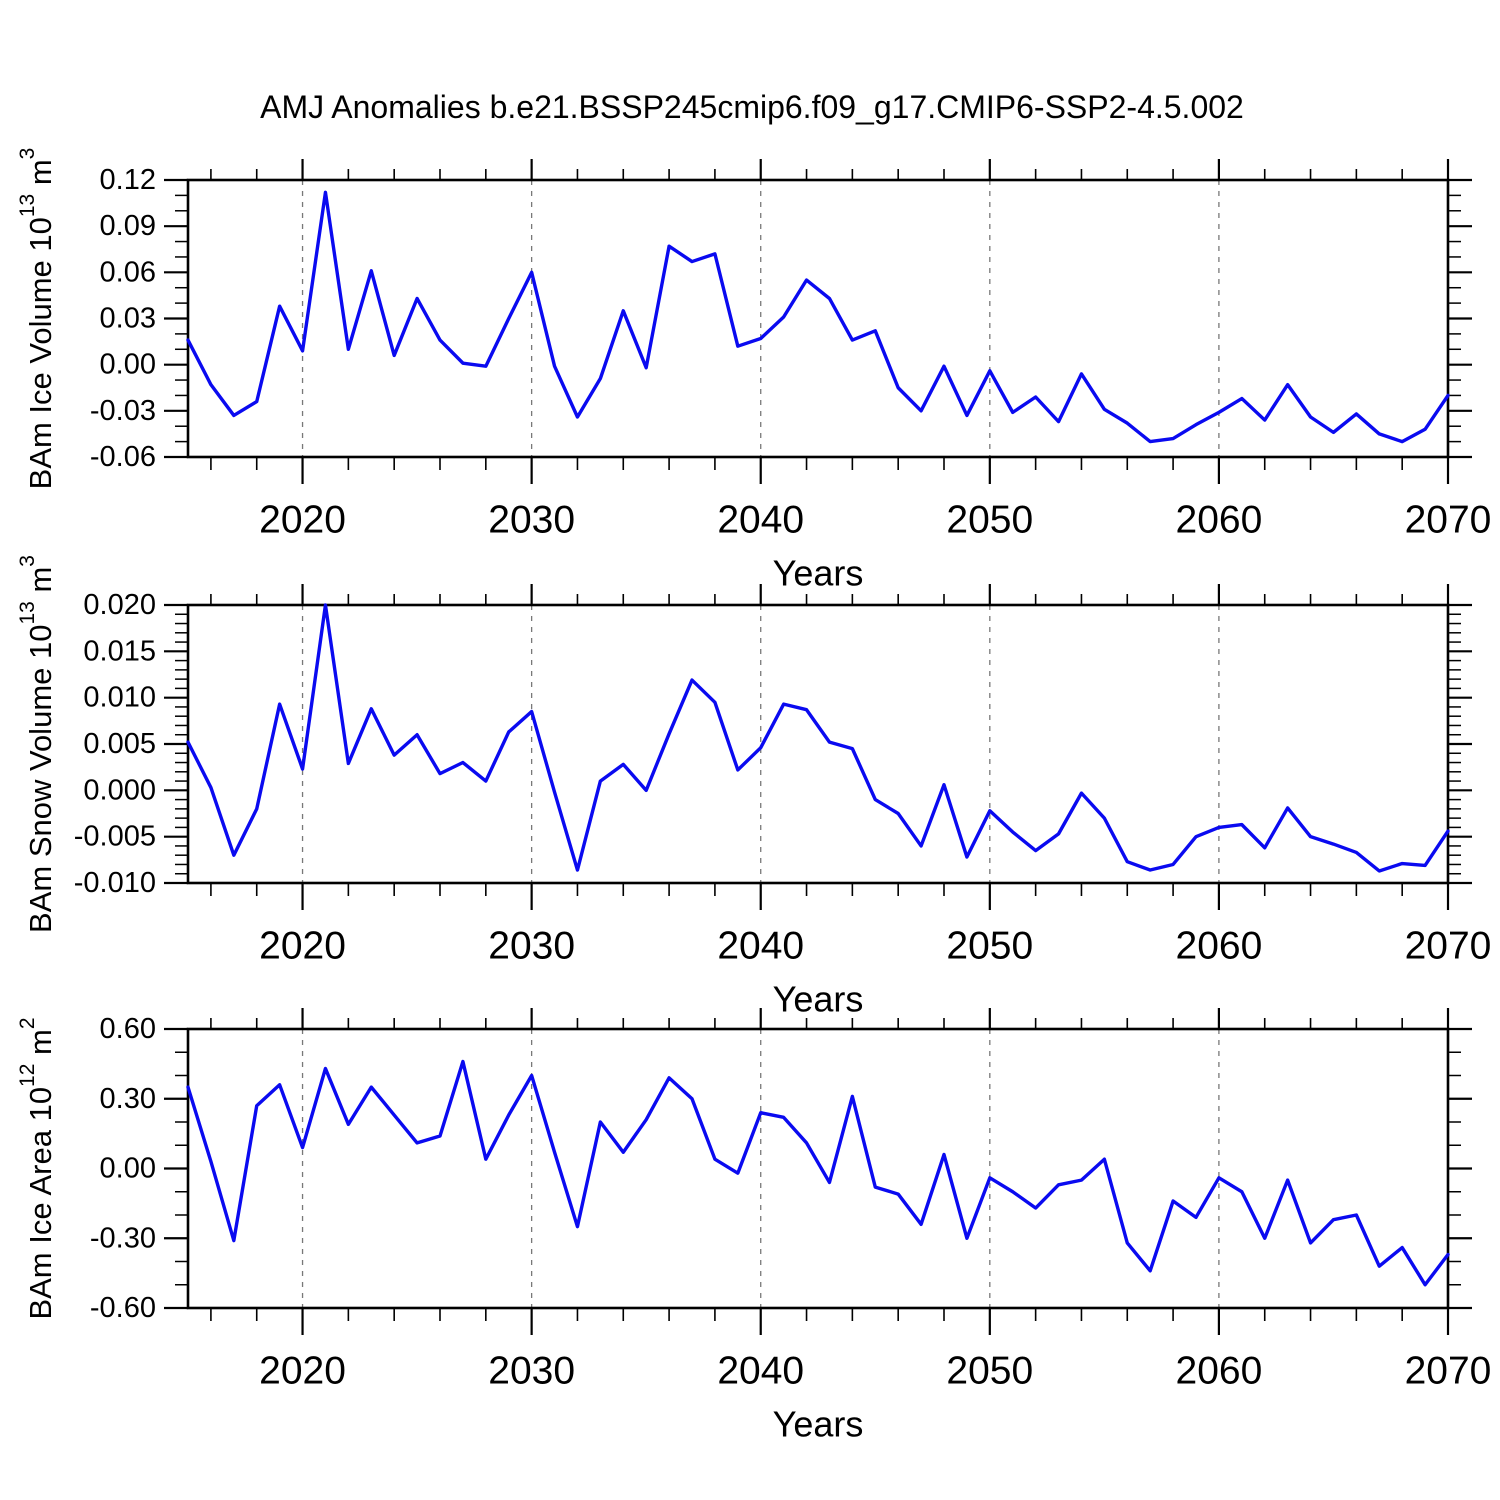  I want to click on y-tick-label: 0.010, so click(119, 698).